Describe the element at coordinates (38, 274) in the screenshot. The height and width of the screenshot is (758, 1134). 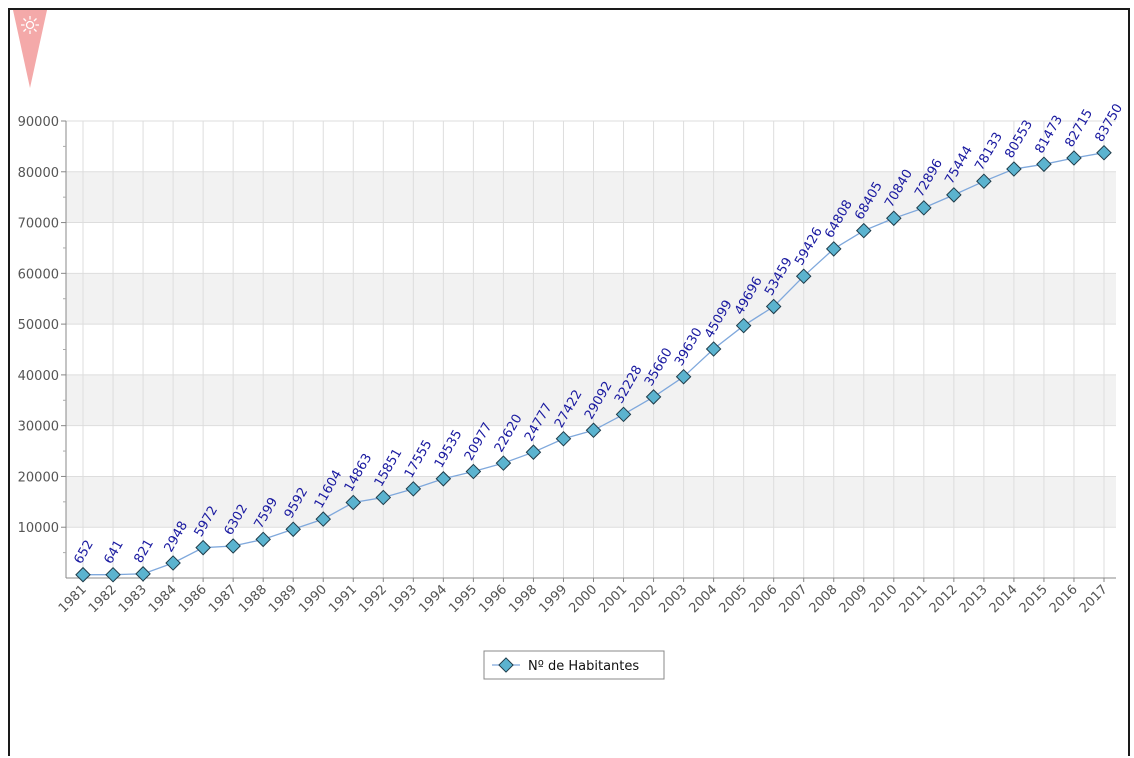
I see `y-tick-label: 60000` at that location.